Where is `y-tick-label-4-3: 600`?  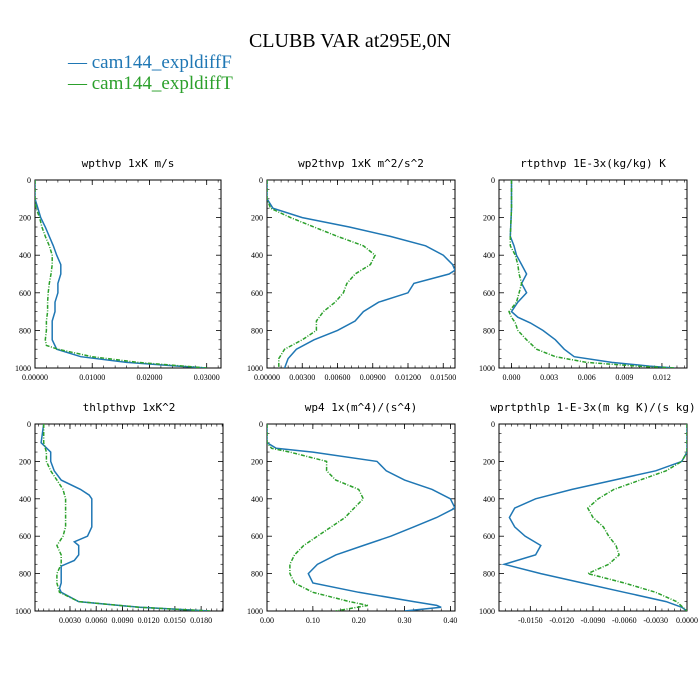 y-tick-label-4-3: 600 is located at coordinates (257, 536).